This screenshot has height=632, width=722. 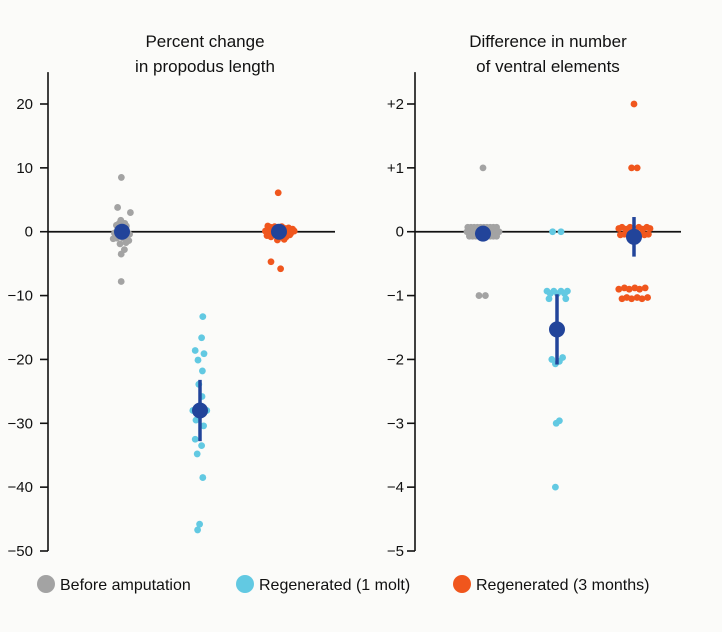 What do you see at coordinates (204, 41) in the screenshot?
I see `panel-title-line-1: Percent change` at bounding box center [204, 41].